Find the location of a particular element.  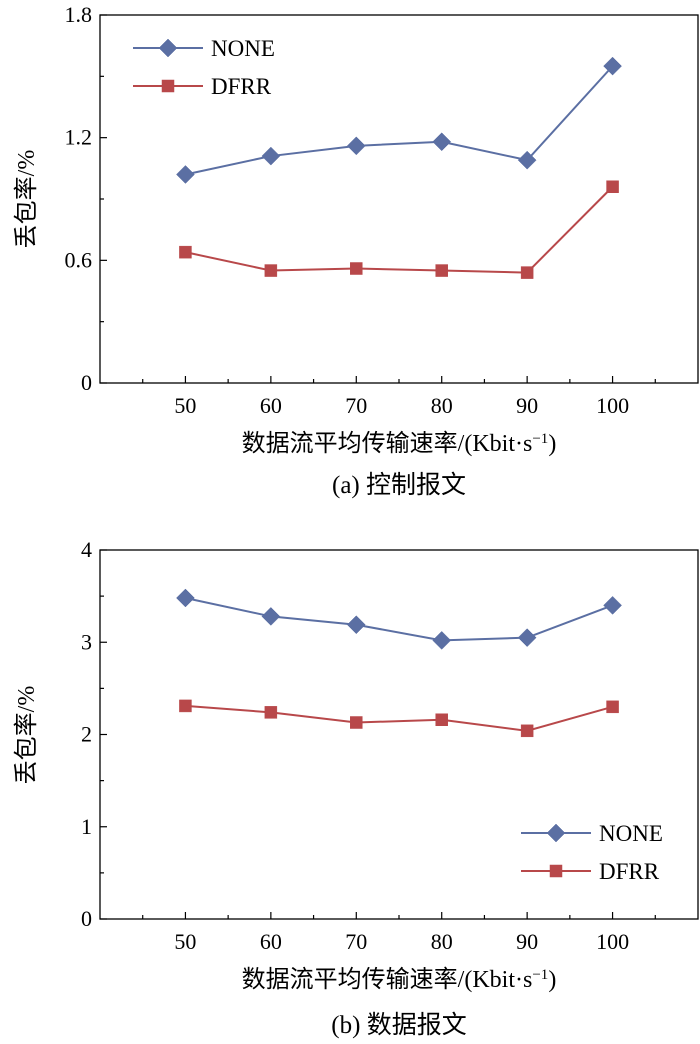

y-tick-label: 0.6 is located at coordinates (79, 259).